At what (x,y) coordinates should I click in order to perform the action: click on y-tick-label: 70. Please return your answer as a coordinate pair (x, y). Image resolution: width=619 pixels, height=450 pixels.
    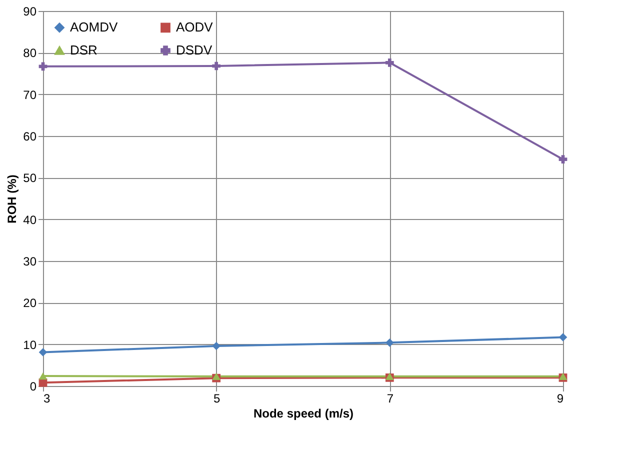
    Looking at the image, I should click on (30, 95).